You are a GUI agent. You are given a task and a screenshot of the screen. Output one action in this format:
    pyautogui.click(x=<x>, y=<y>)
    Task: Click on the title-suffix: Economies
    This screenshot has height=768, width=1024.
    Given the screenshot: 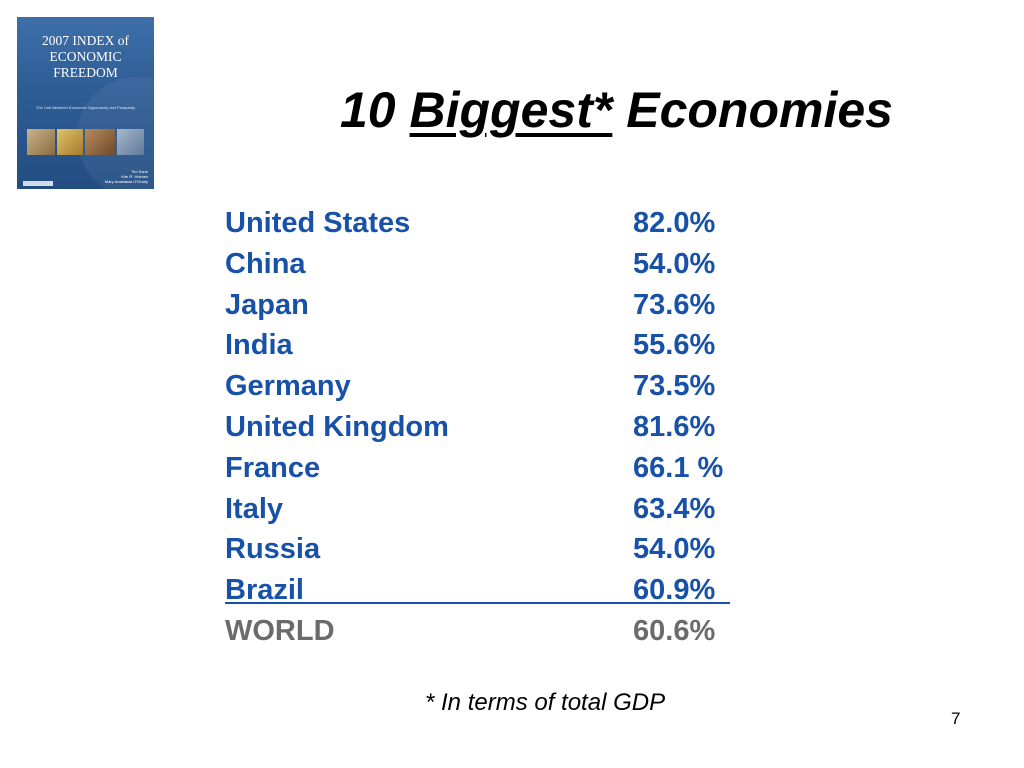 What is the action you would take?
    pyautogui.click(x=752, y=110)
    